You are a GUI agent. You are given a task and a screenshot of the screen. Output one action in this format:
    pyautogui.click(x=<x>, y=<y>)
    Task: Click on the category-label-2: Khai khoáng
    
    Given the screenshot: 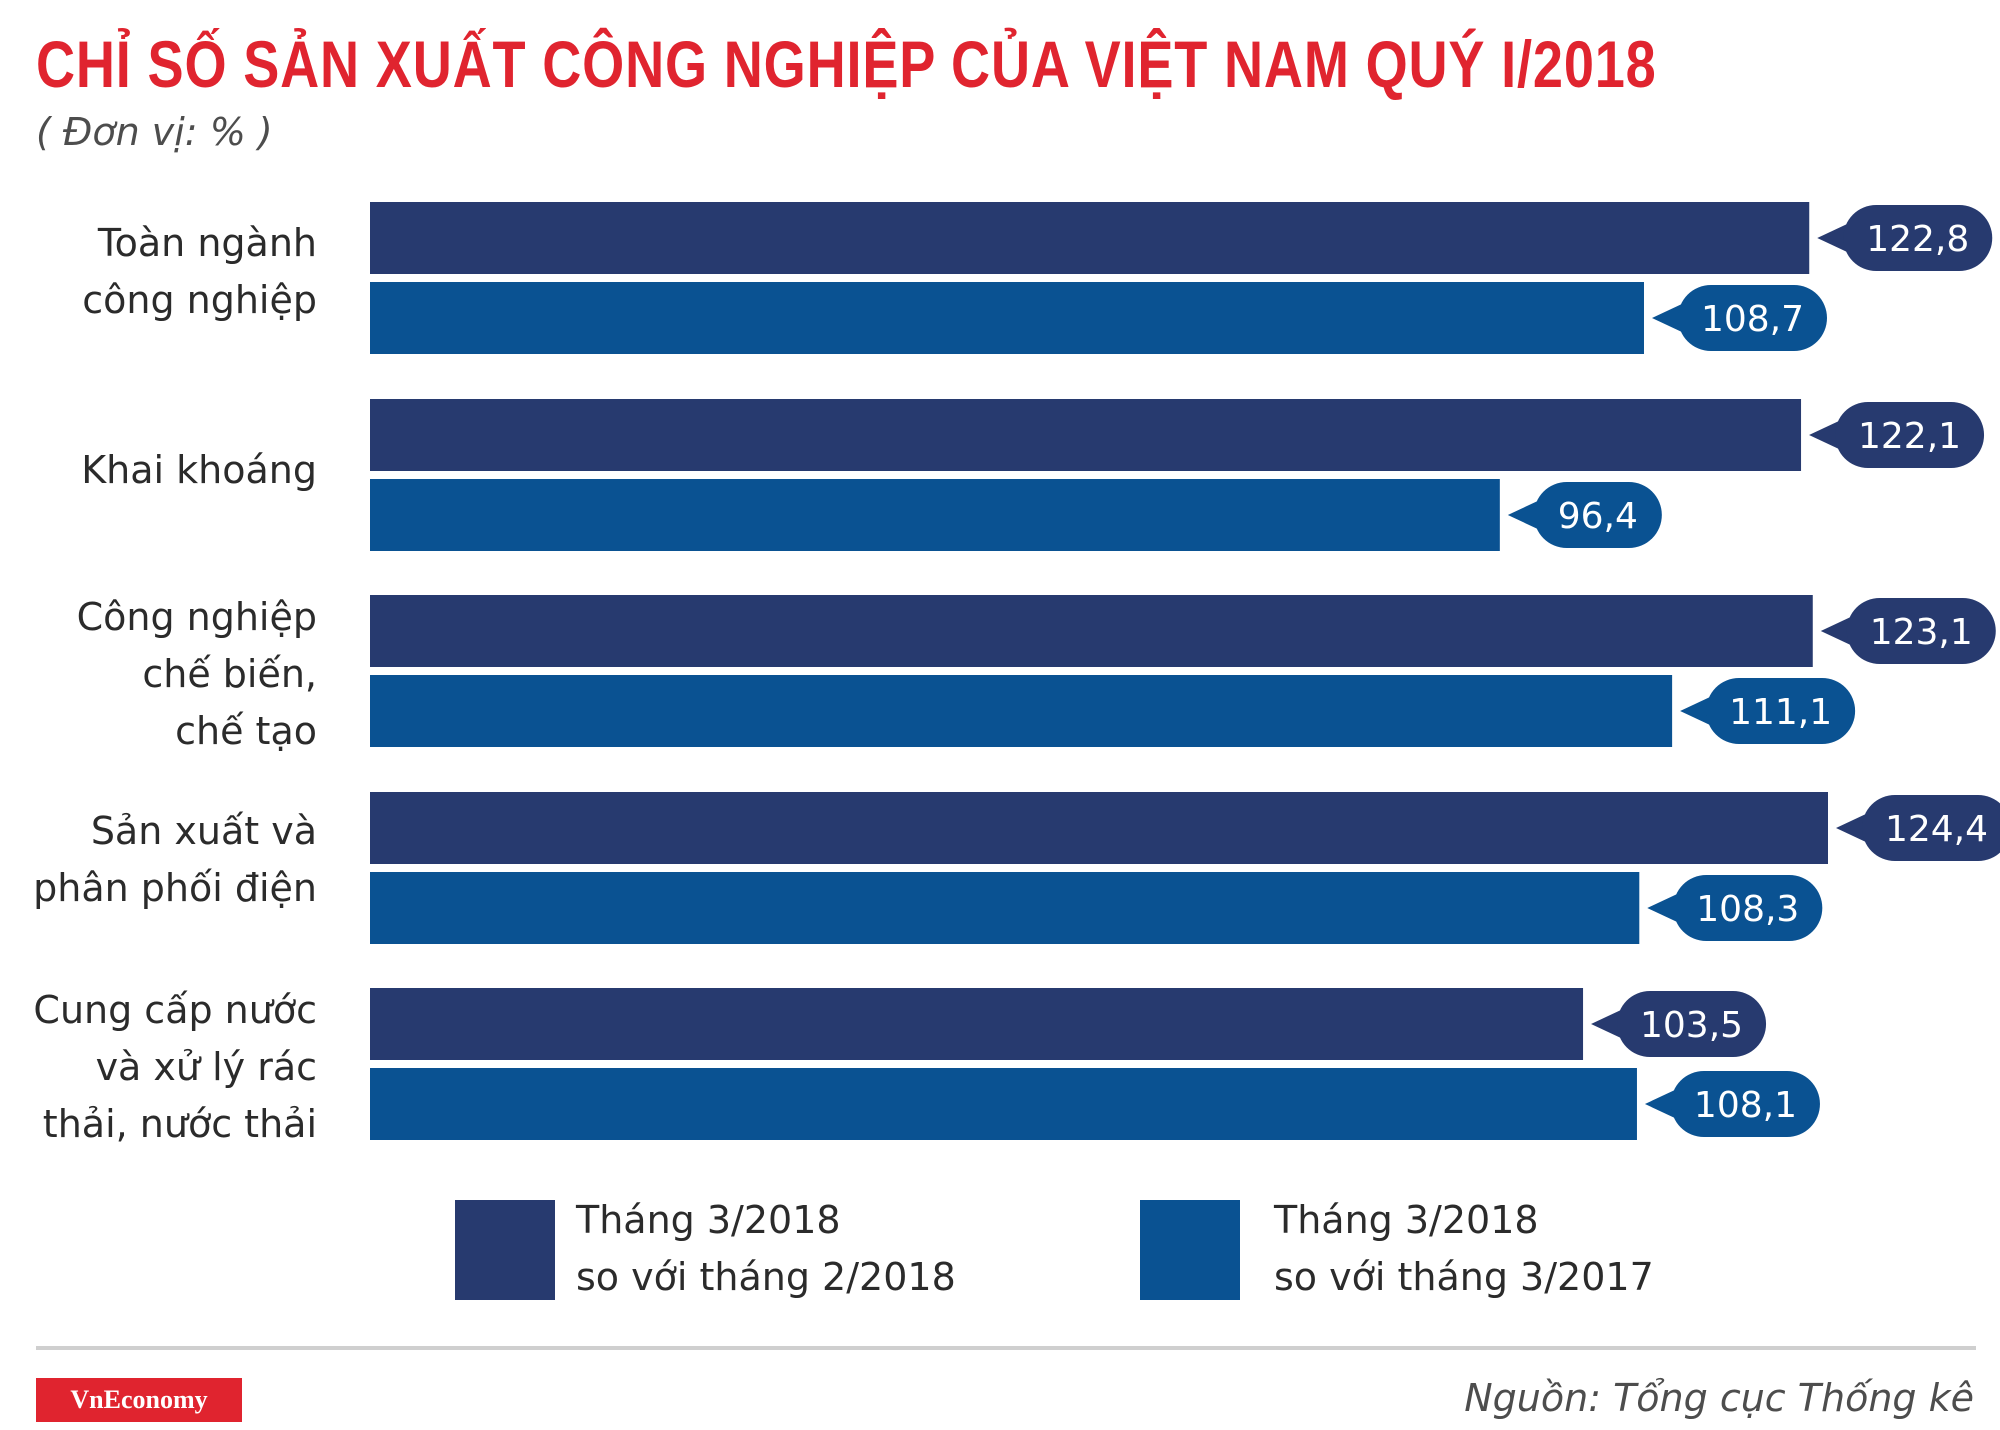 What is the action you would take?
    pyautogui.click(x=199, y=470)
    